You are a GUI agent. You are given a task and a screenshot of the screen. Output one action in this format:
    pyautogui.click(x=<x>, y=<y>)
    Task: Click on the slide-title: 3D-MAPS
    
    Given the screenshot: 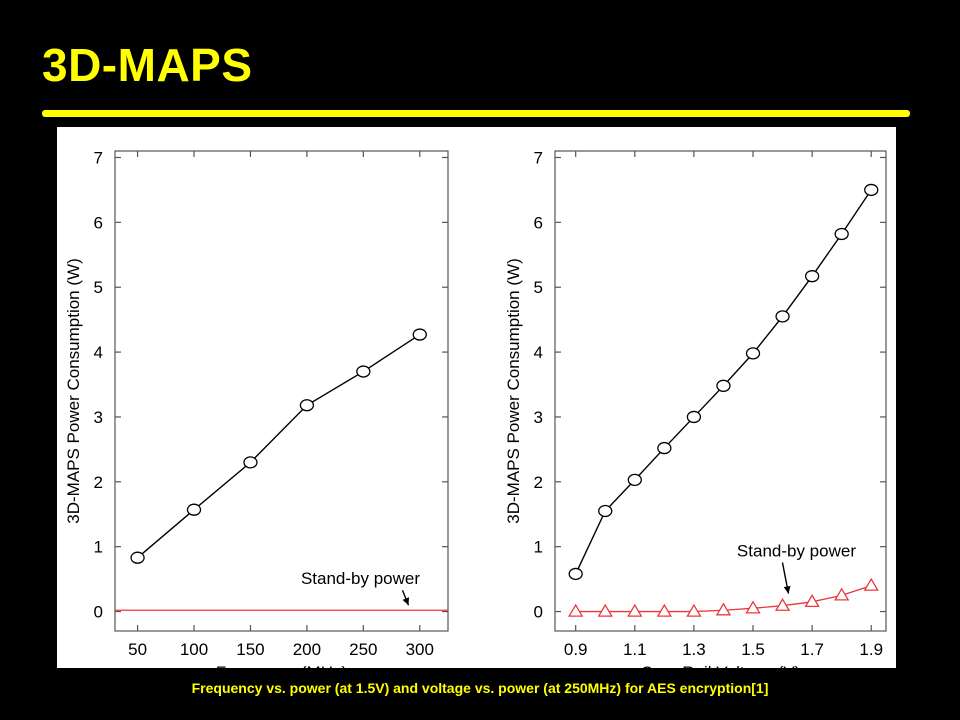 What is the action you would take?
    pyautogui.click(x=147, y=65)
    